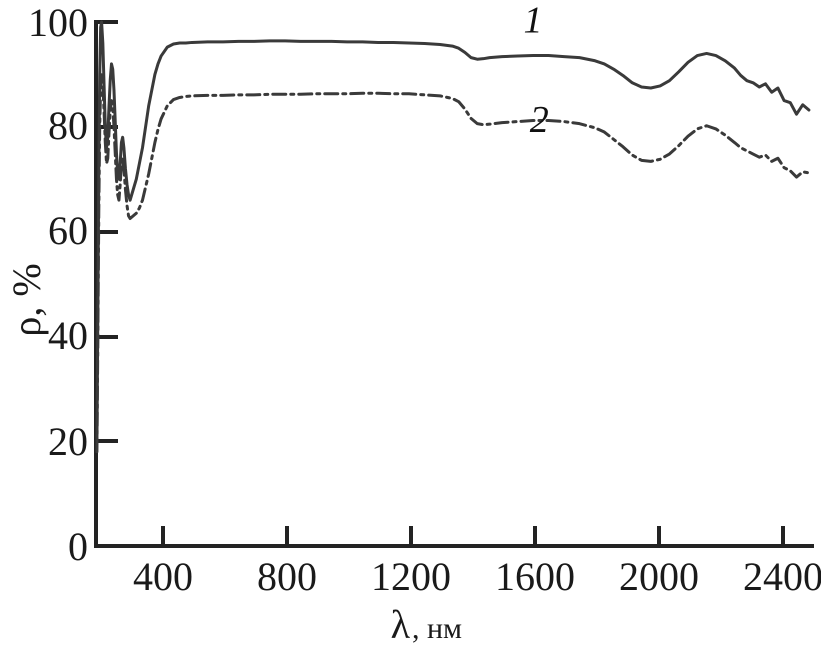 This screenshot has height=650, width=821. Describe the element at coordinates (68, 125) in the screenshot. I see `y-tick-label-80: 80` at that location.